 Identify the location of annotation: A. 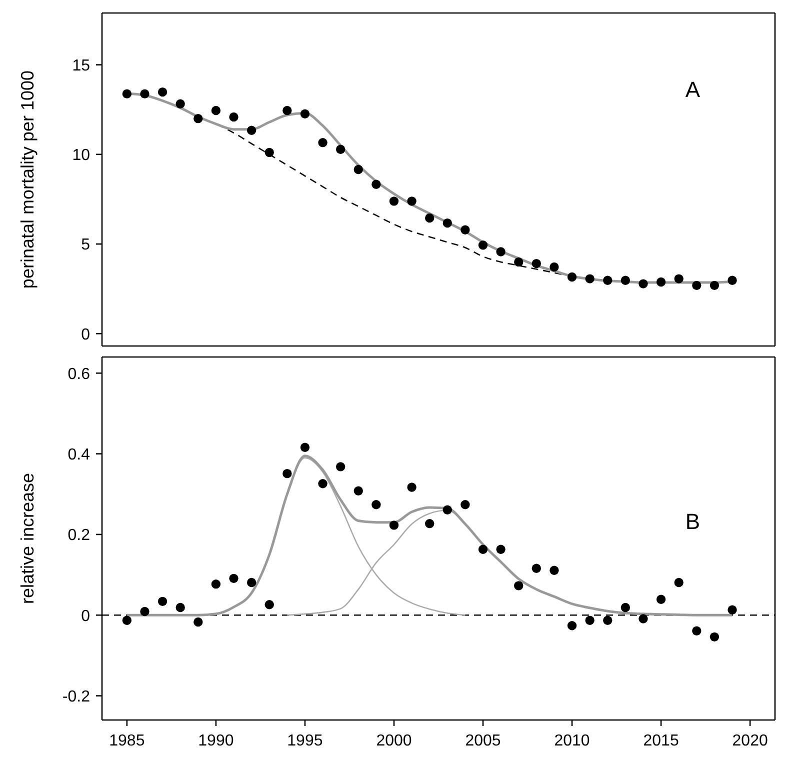
(692, 89).